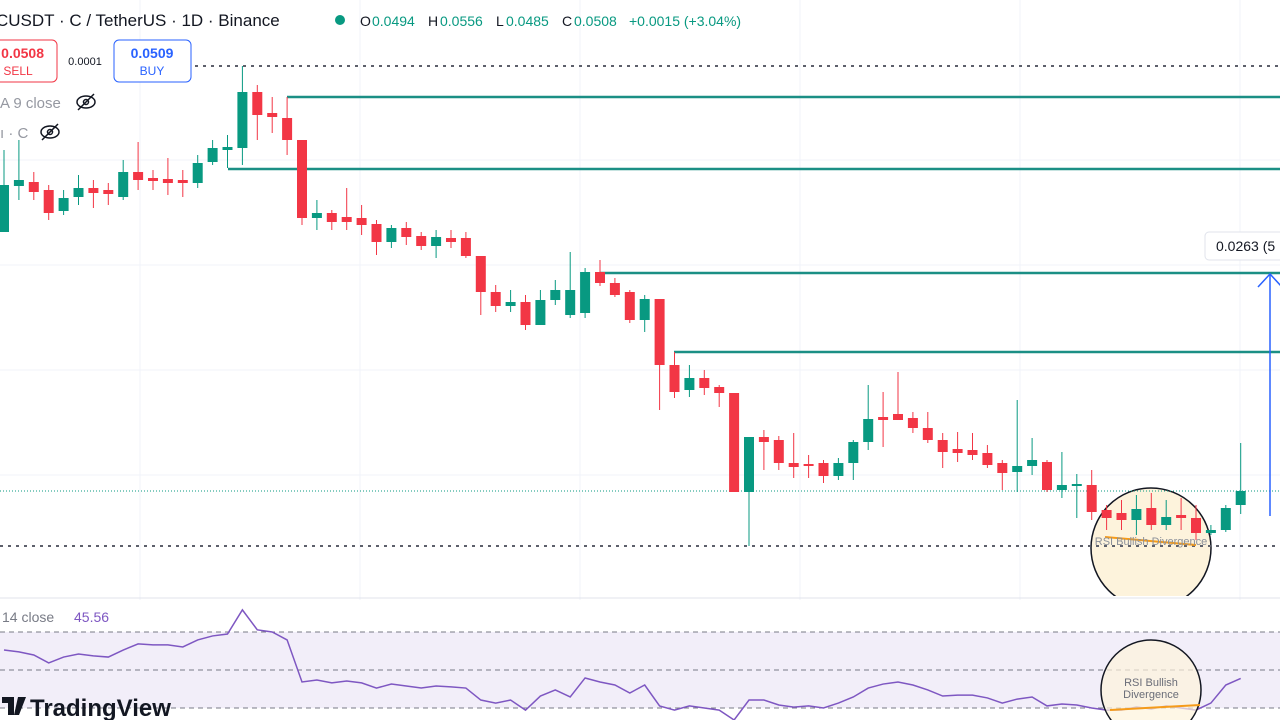 This screenshot has height=725, width=1280. What do you see at coordinates (595, 21) in the screenshot?
I see `ohlc-value: 0.0508` at bounding box center [595, 21].